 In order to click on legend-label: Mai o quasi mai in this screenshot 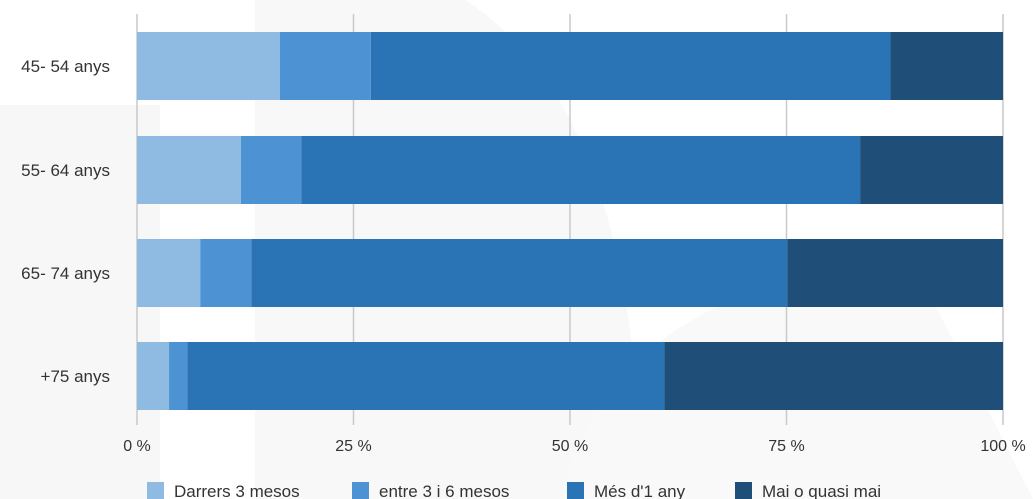, I will do `click(821, 490)`.